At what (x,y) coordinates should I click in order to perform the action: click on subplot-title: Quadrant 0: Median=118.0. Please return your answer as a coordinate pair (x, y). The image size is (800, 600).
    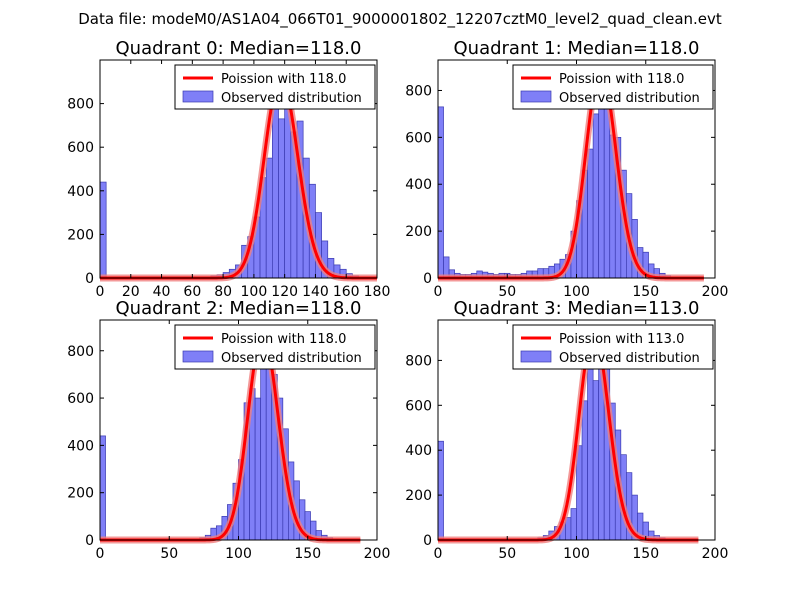
    Looking at the image, I should click on (239, 48).